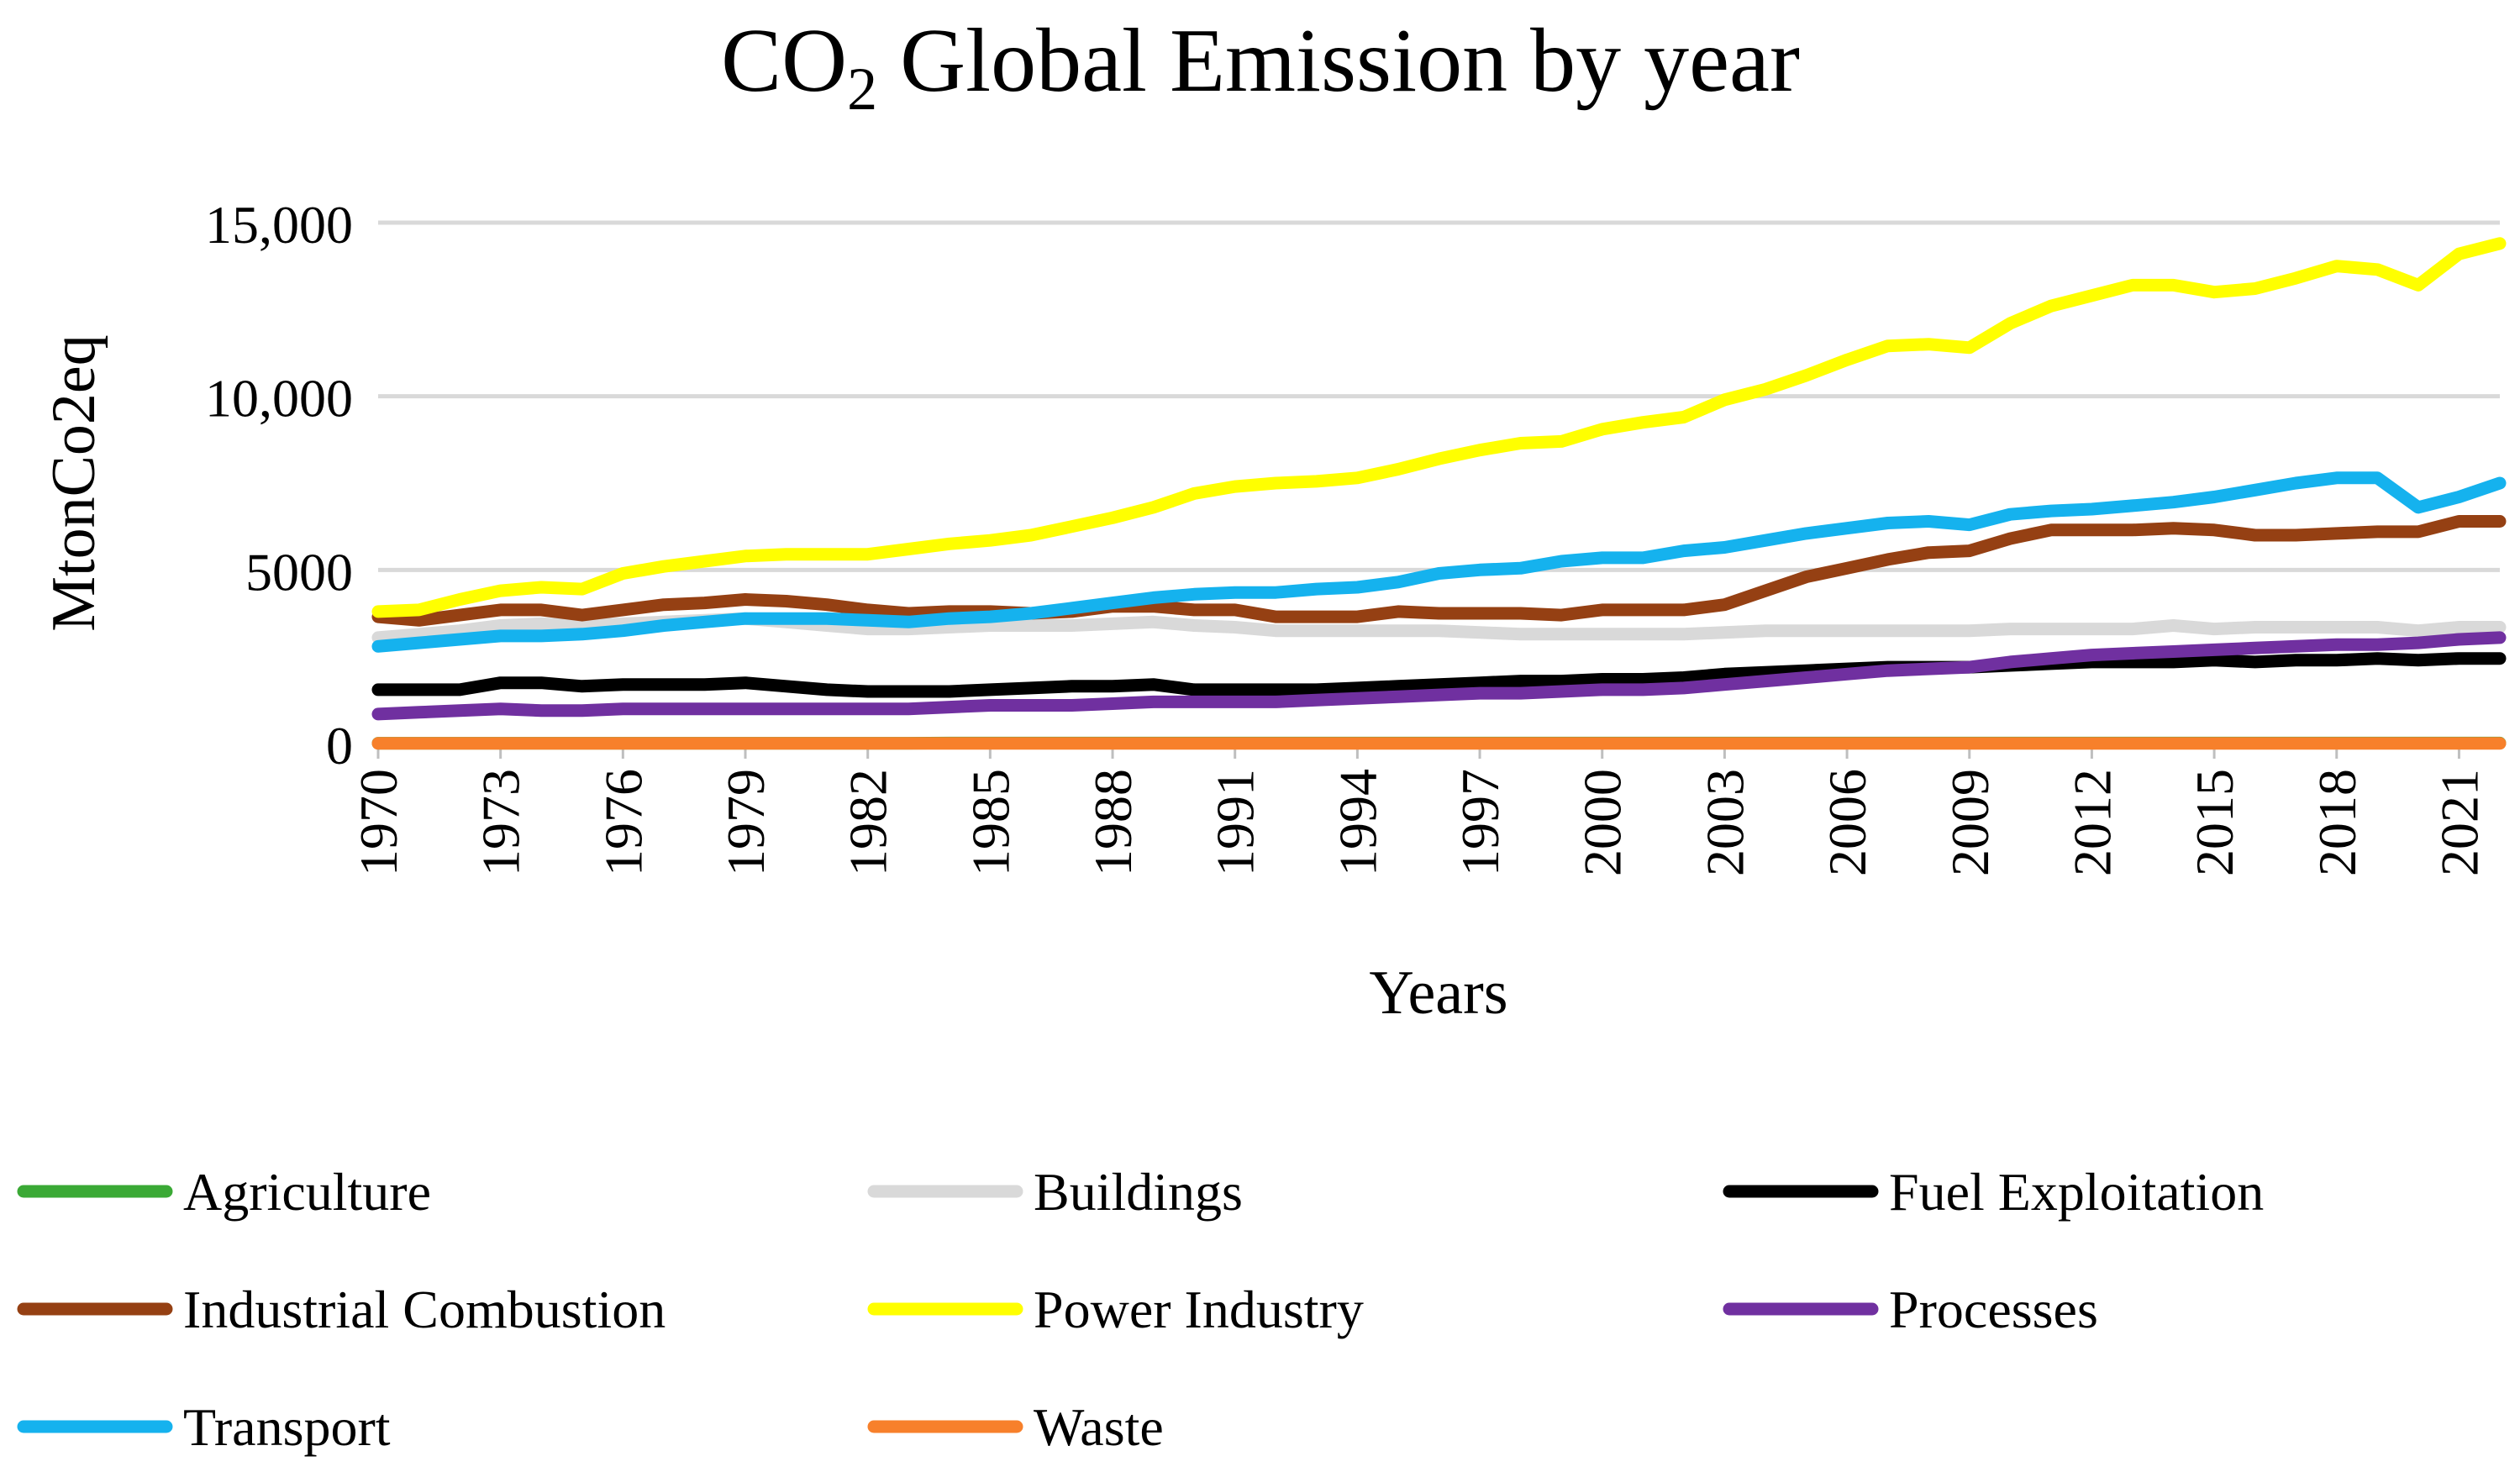 This screenshot has width=2520, height=1472. I want to click on legend-item-industrial-combustion: Industrial Combustion, so click(341, 1309).